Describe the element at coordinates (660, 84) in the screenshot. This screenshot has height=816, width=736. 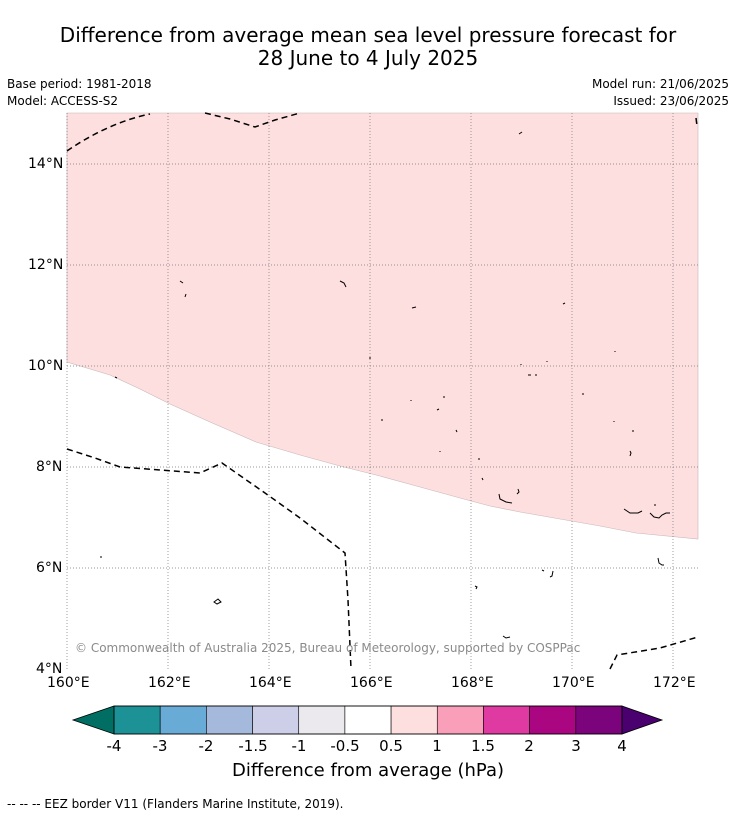
I see `model-run-label: Model run: 21/06/2025` at that location.